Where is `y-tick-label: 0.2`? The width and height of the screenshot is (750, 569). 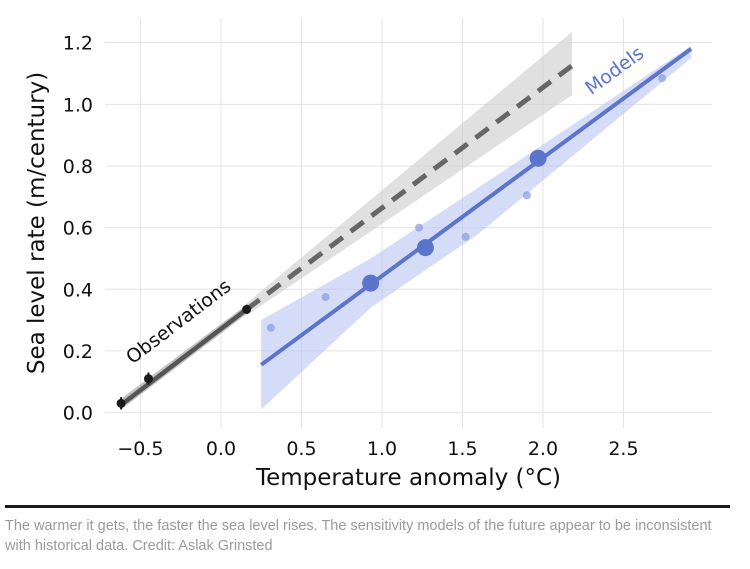 y-tick-label: 0.2 is located at coordinates (78, 352).